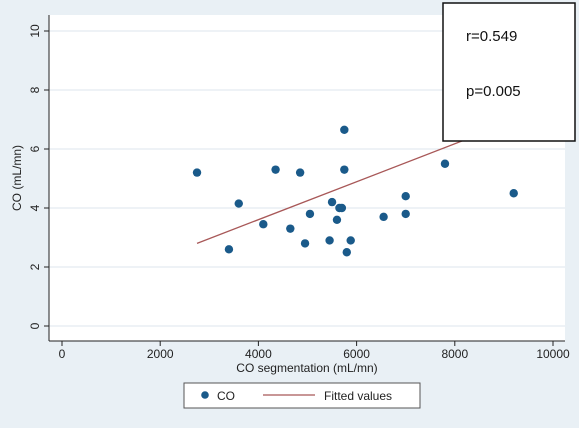 This screenshot has width=579, height=428. I want to click on x-tick-label: 2000, so click(160, 354).